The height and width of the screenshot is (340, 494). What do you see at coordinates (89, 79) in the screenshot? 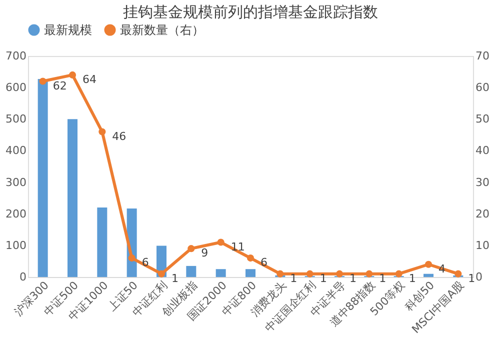
I see `data-label: 64` at bounding box center [89, 79].